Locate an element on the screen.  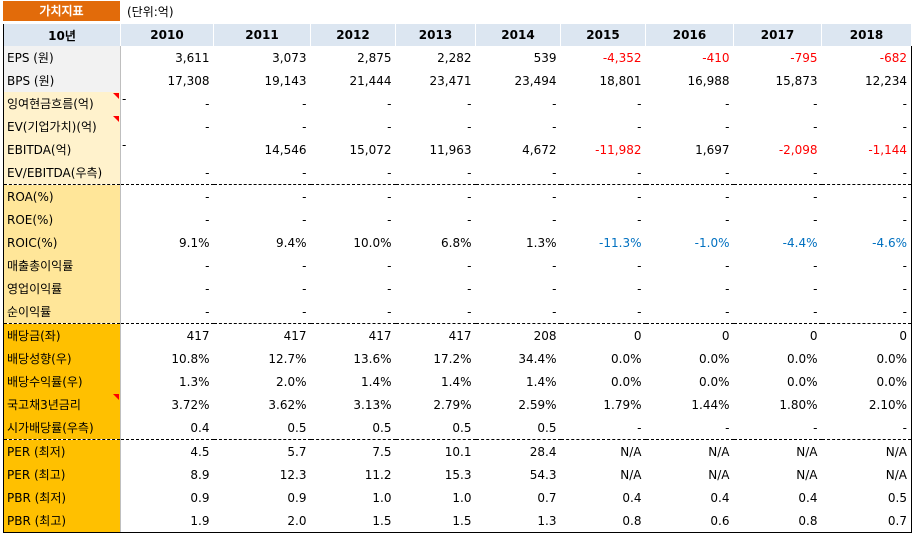
table-cell: 0.7 is located at coordinates (866, 521).